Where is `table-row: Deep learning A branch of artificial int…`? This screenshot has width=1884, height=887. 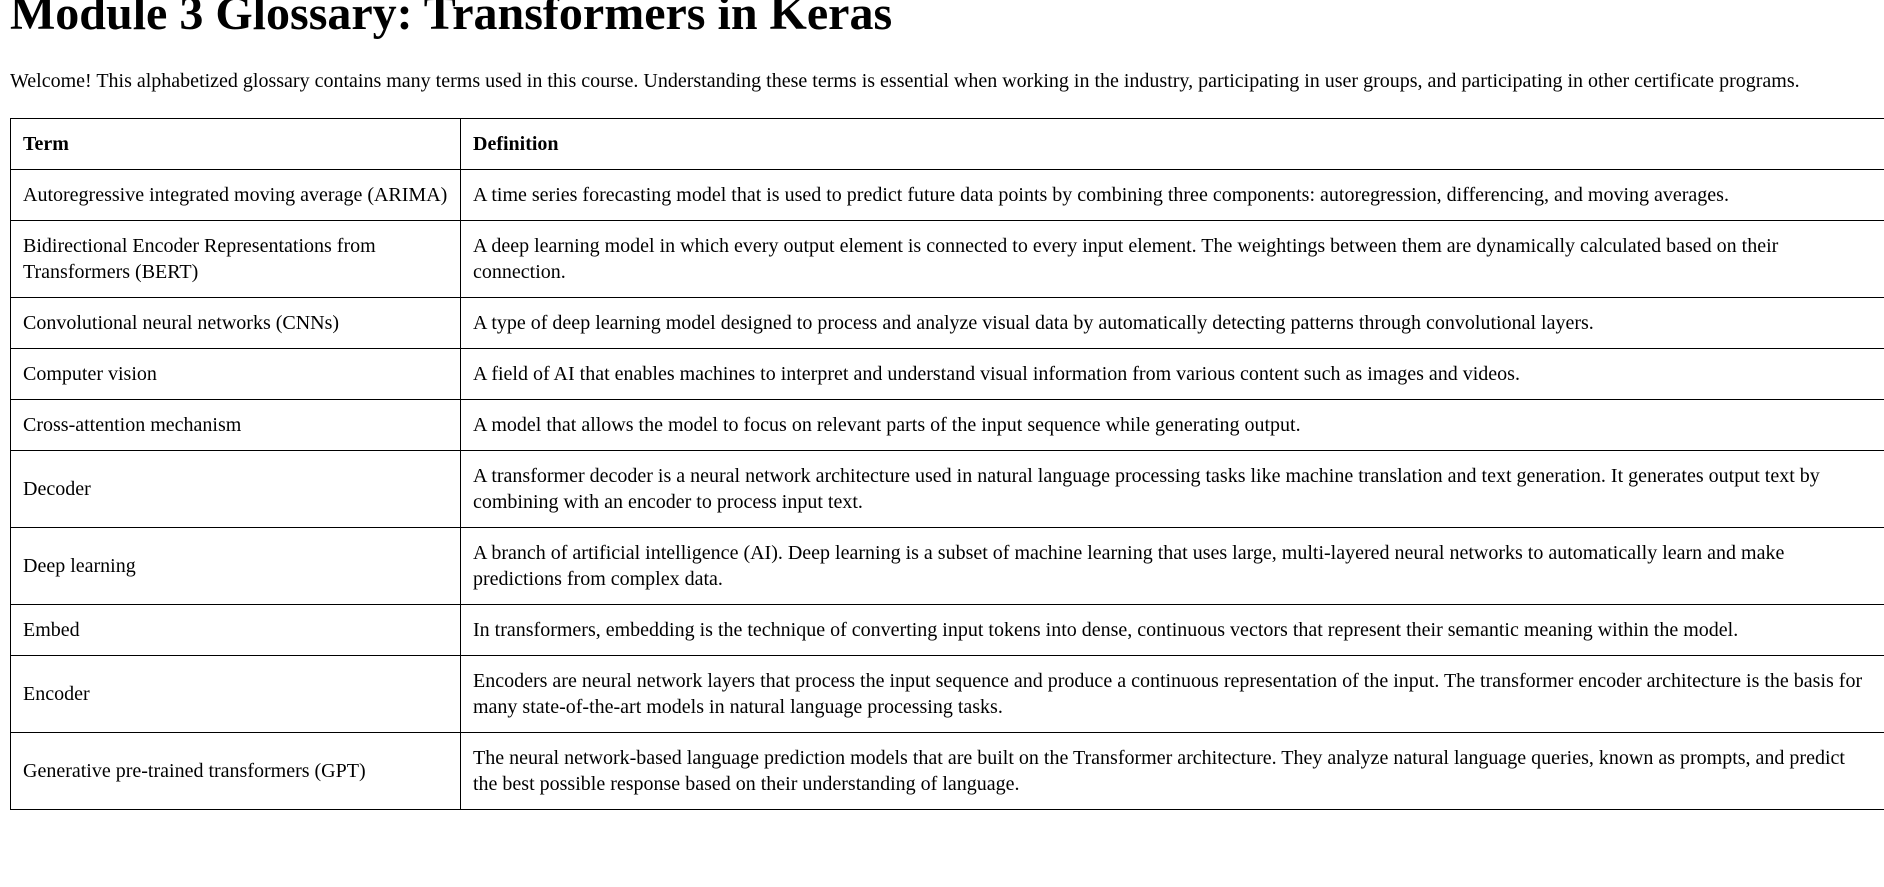 table-row: Deep learning A branch of artificial int… is located at coordinates (947, 566).